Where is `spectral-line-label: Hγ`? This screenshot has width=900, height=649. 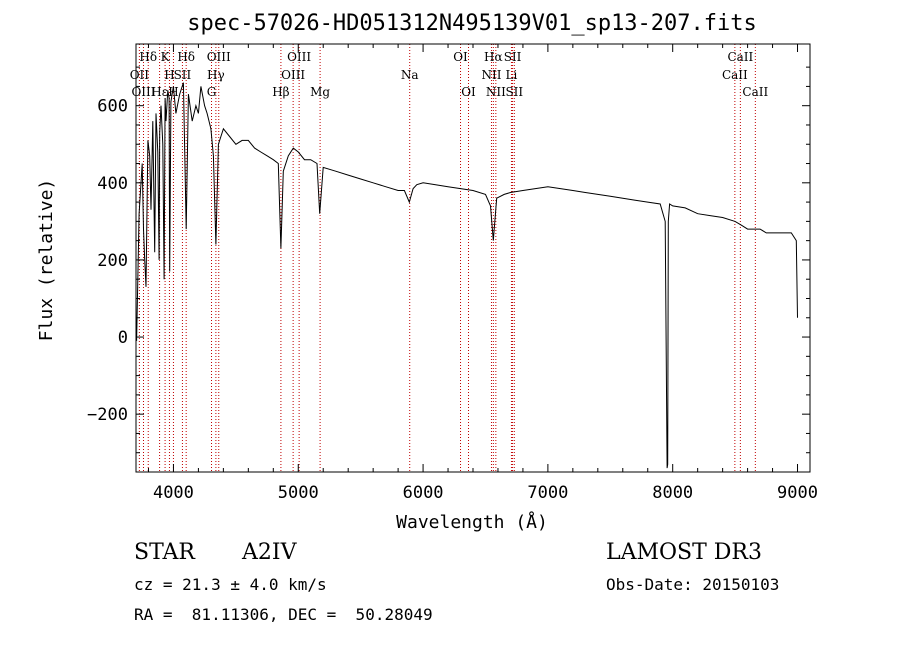 spectral-line-label: Hγ is located at coordinates (216, 75).